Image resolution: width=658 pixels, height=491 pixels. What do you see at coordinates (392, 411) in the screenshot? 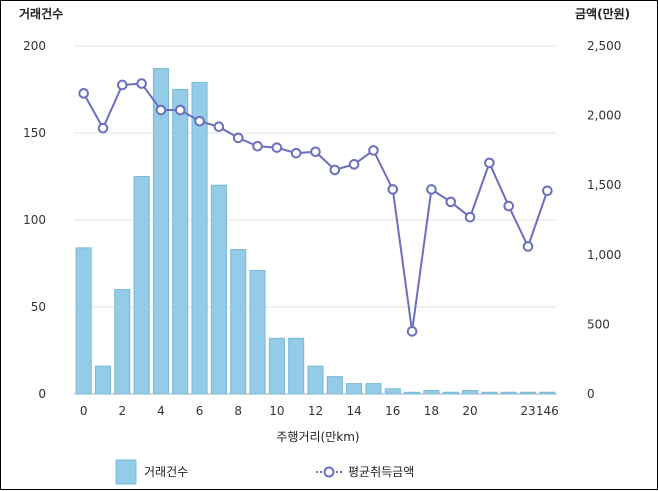
I see `x-tick-label: 16` at bounding box center [392, 411].